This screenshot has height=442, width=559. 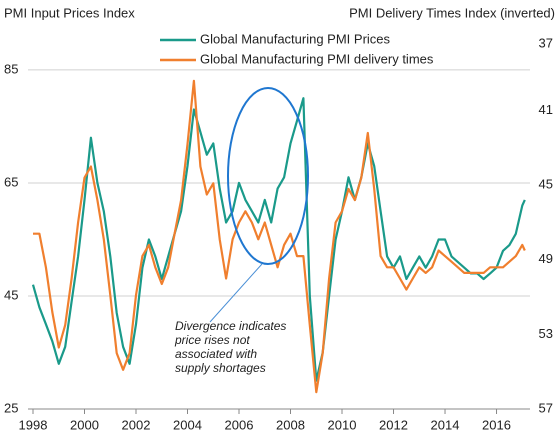 What do you see at coordinates (69, 12) in the screenshot?
I see `y-axis-title: PMI Input Prices Index` at bounding box center [69, 12].